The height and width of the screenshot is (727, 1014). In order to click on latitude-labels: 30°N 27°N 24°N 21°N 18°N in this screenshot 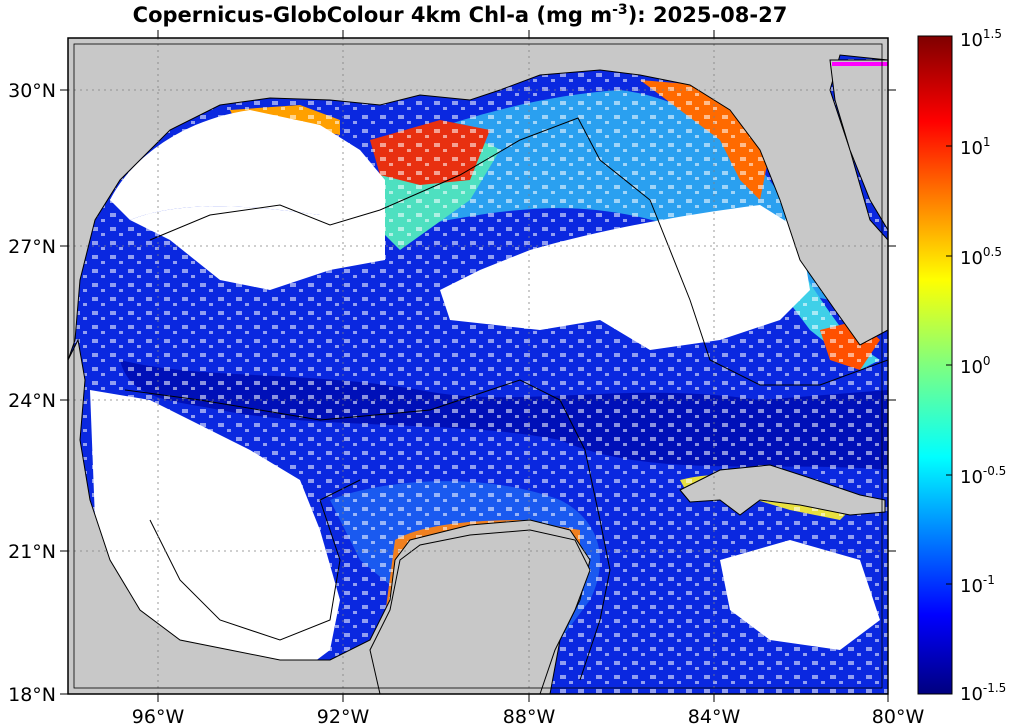, I will do `click(32, 393)`.